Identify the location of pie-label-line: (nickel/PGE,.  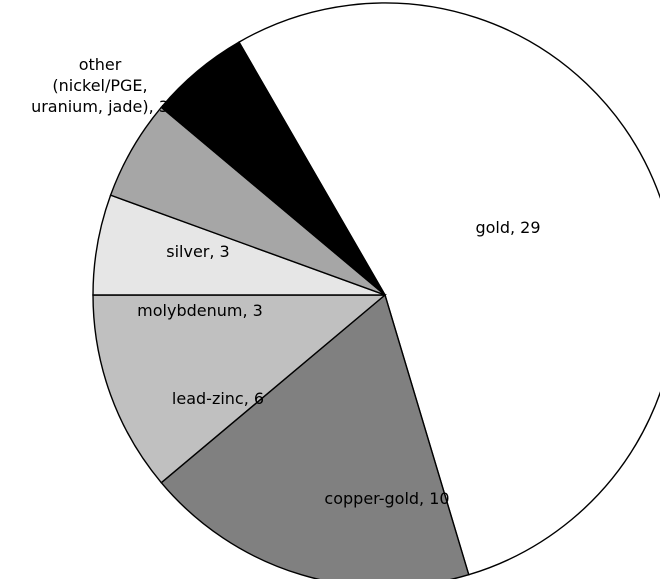
(99, 85).